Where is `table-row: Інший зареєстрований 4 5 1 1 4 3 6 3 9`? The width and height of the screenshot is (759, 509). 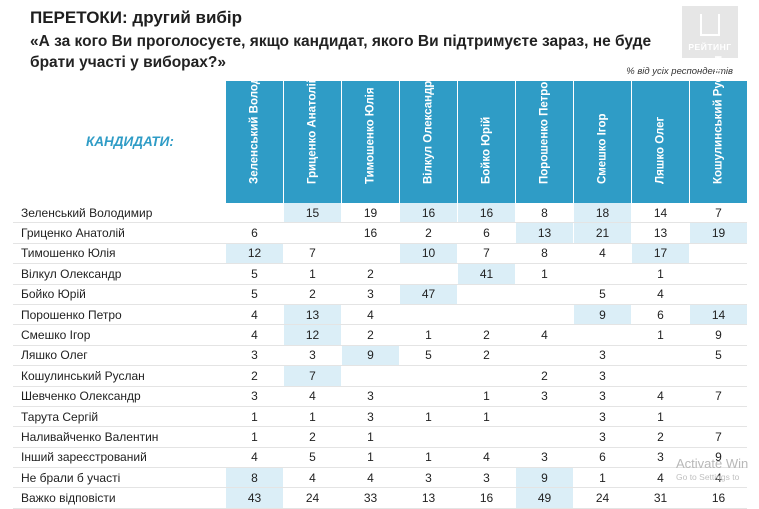 table-row: Інший зареєстрований 4 5 1 1 4 3 6 3 9 is located at coordinates (380, 458).